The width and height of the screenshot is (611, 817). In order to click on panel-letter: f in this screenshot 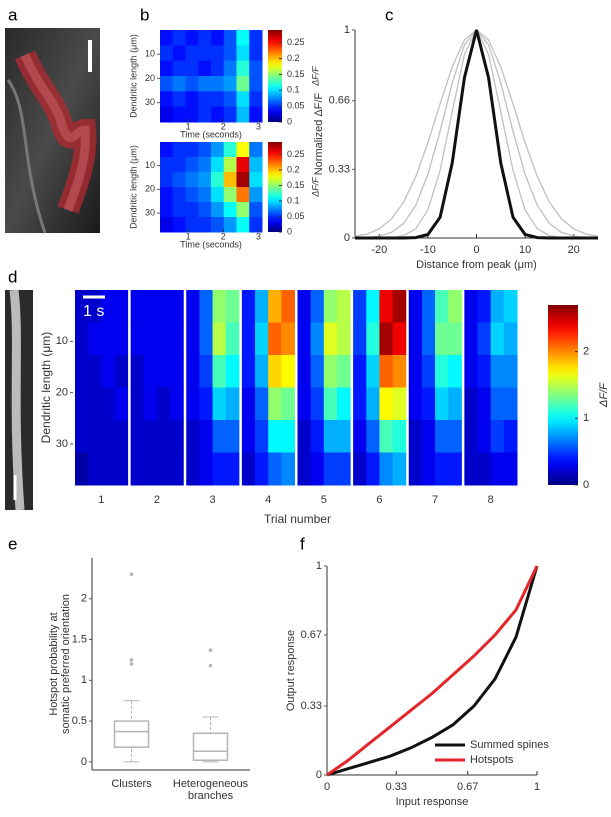, I will do `click(302, 543)`.